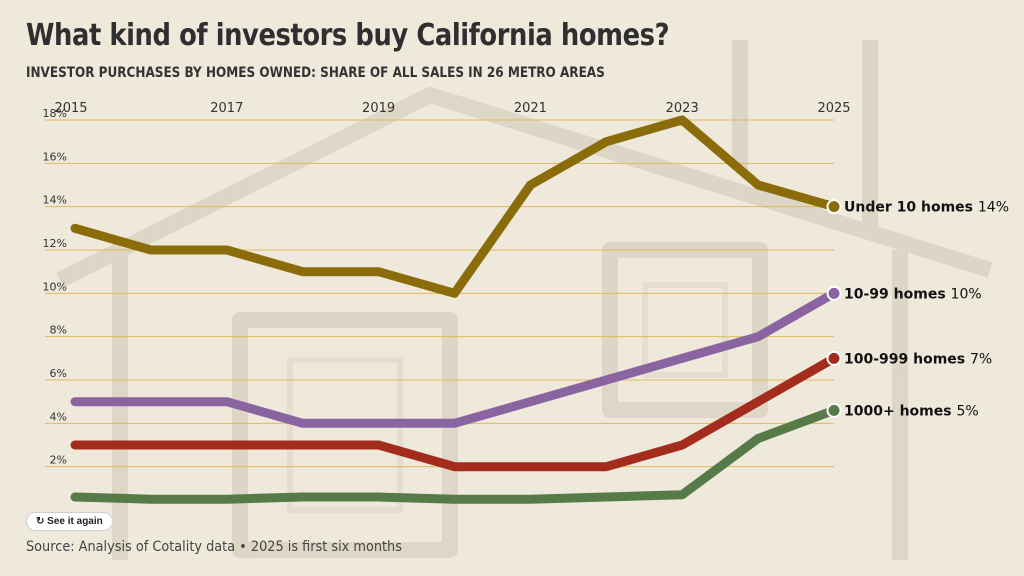 The width and height of the screenshot is (1024, 576). What do you see at coordinates (834, 358) in the screenshot?
I see `end-point-100-999-homes` at bounding box center [834, 358].